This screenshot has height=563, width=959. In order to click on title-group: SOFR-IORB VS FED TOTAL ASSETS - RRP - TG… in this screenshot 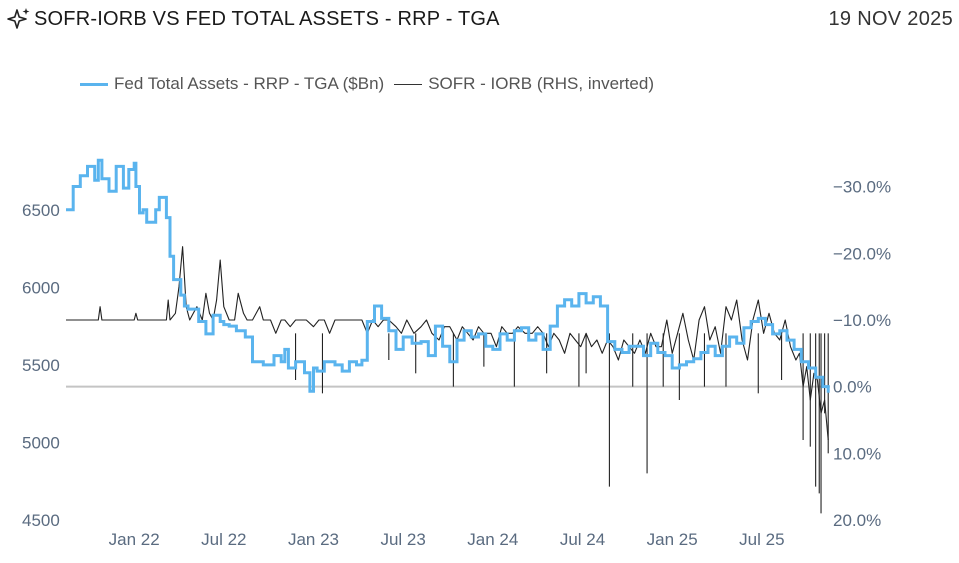, I will do `click(253, 19)`.